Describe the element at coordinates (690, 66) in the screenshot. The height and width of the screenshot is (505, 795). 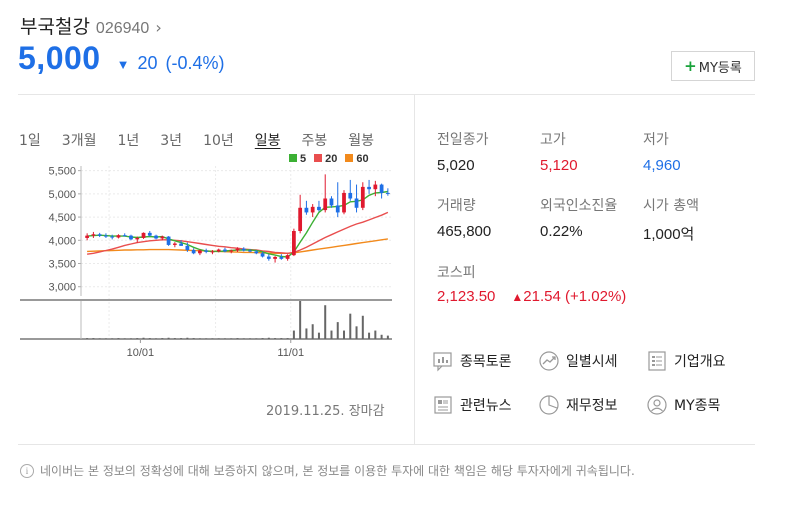
I see `plus-icon: +` at that location.